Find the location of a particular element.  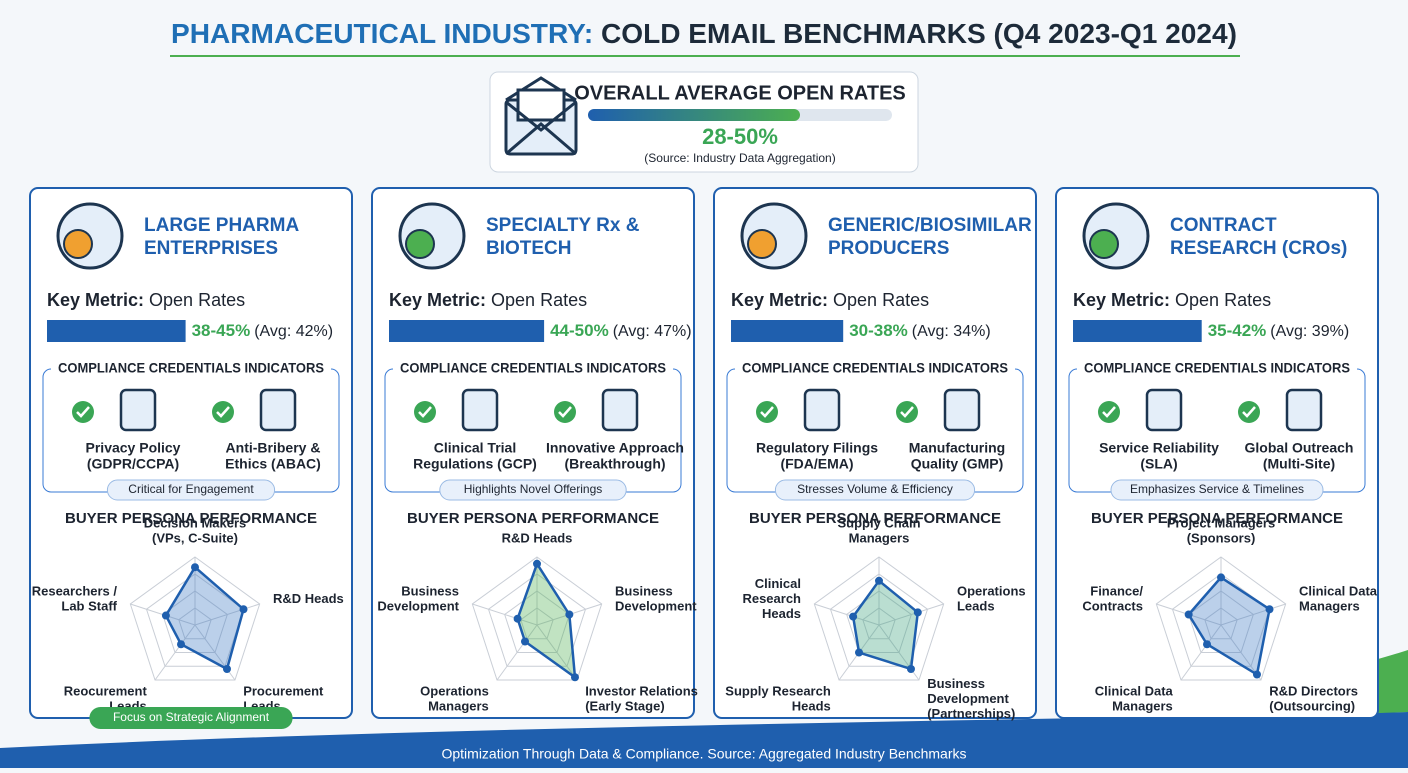

indicator-label: (Multi-Site) is located at coordinates (1299, 464).